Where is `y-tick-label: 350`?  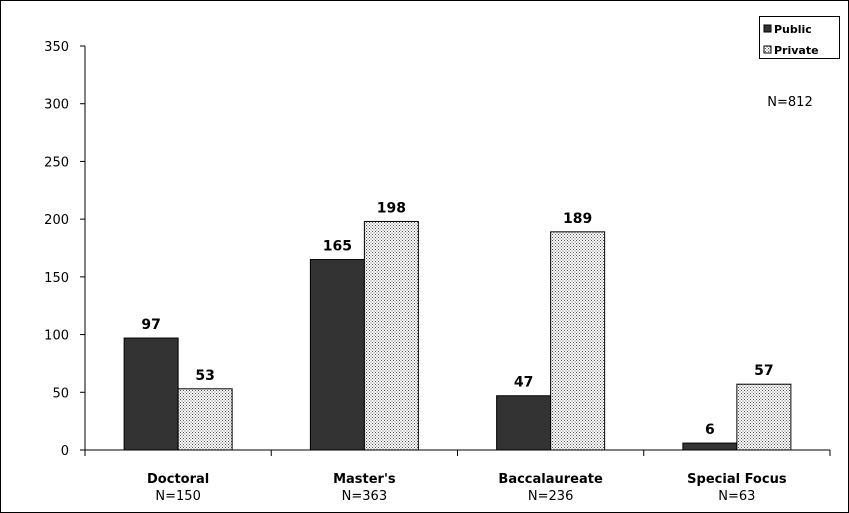 y-tick-label: 350 is located at coordinates (56, 47).